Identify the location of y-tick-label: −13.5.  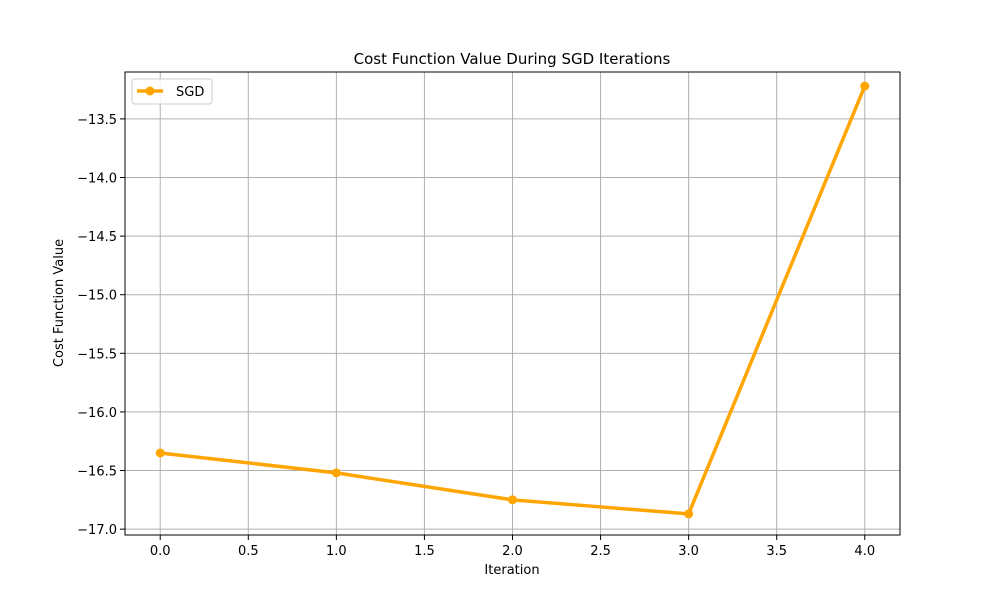
(97, 120).